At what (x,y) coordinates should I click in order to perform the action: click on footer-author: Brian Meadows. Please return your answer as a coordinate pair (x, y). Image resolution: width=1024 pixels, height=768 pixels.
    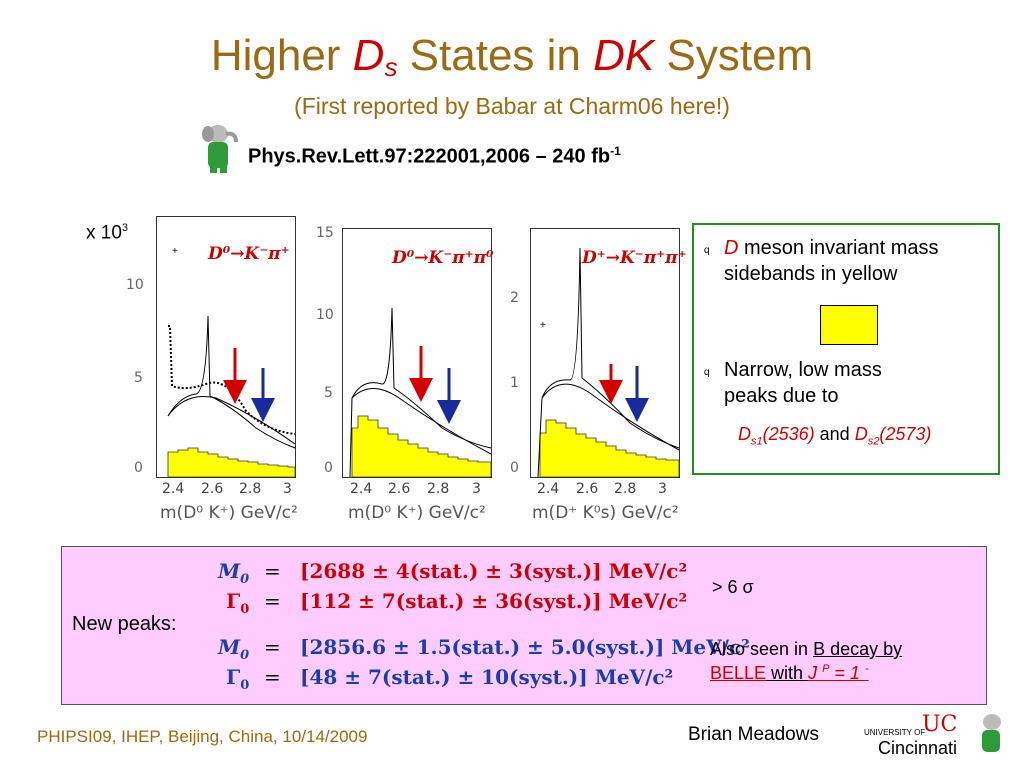
    Looking at the image, I should click on (753, 734).